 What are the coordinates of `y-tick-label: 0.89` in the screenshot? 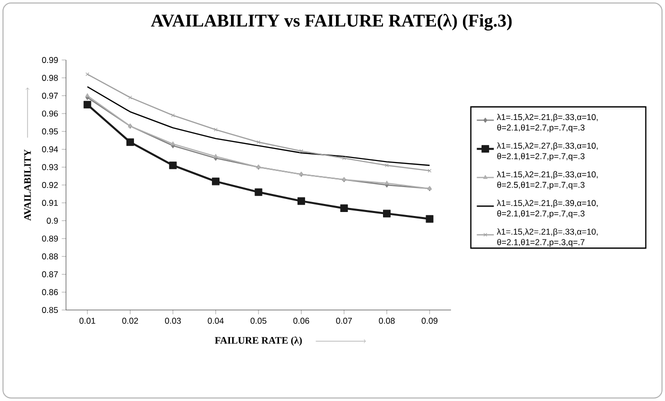 It's located at (50, 239).